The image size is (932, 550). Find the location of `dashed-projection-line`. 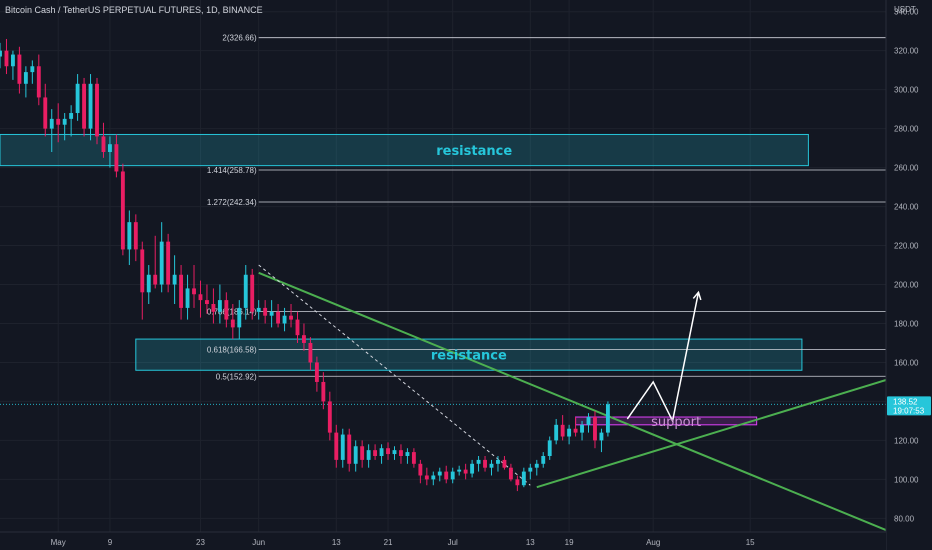

dashed-projection-line is located at coordinates (394, 375).